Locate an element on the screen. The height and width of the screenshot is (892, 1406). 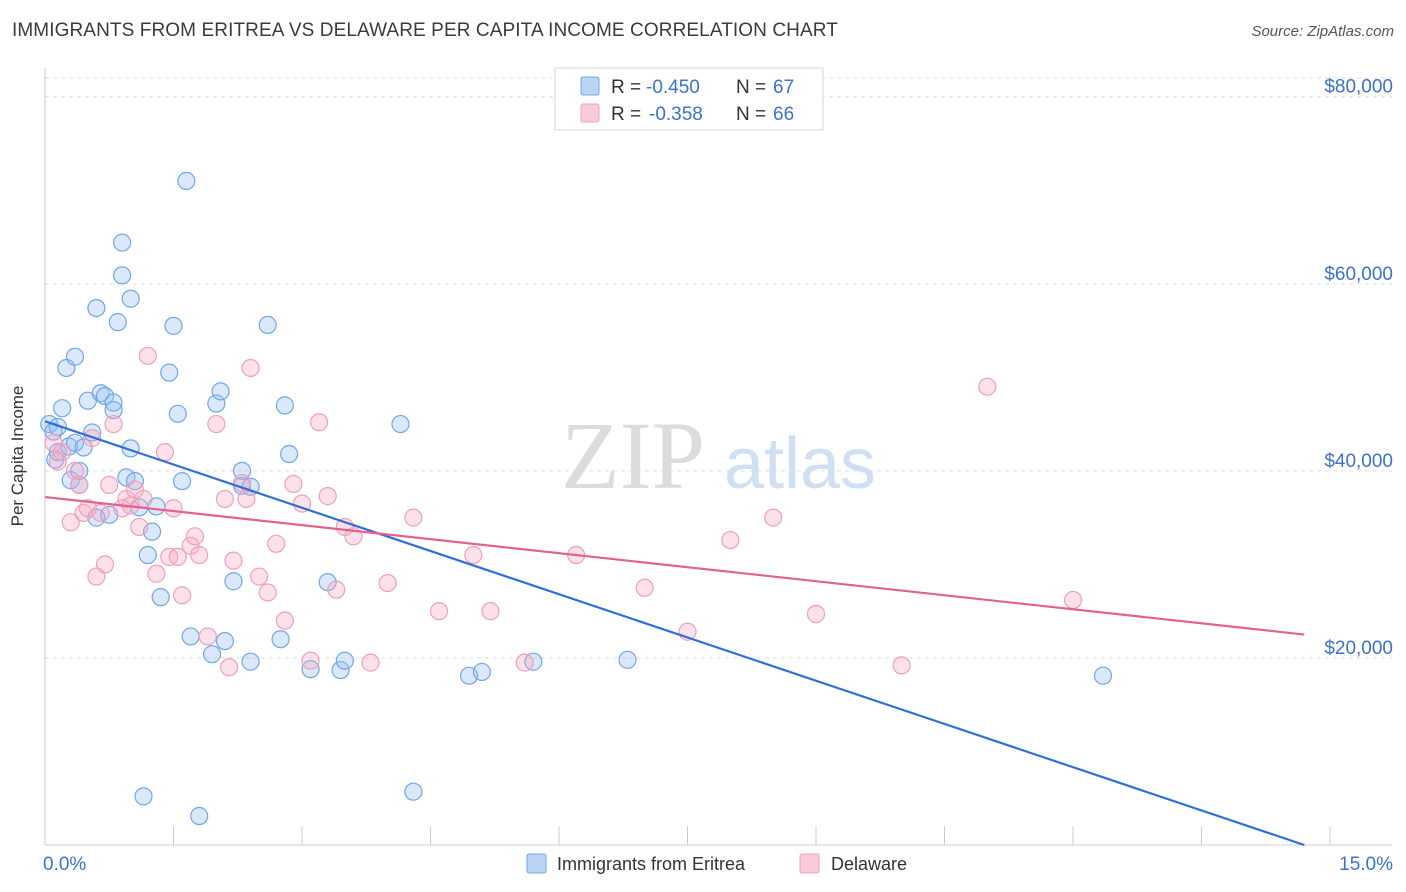
series-legend: Immigrants from Eritrea Delaware is located at coordinates (716, 863).